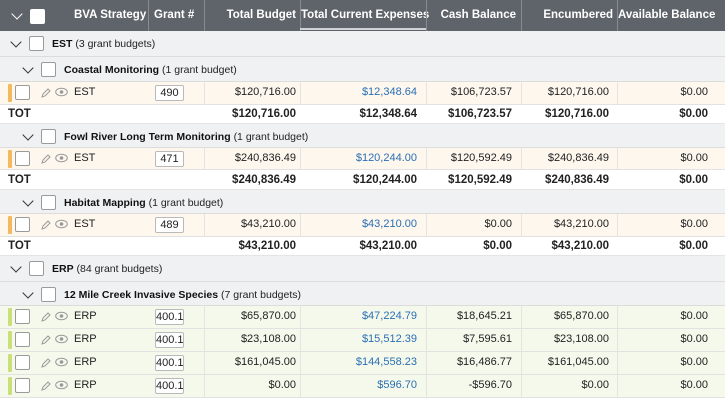  What do you see at coordinates (119, 269) in the screenshot?
I see `group-count: (84 grant budgets)` at bounding box center [119, 269].